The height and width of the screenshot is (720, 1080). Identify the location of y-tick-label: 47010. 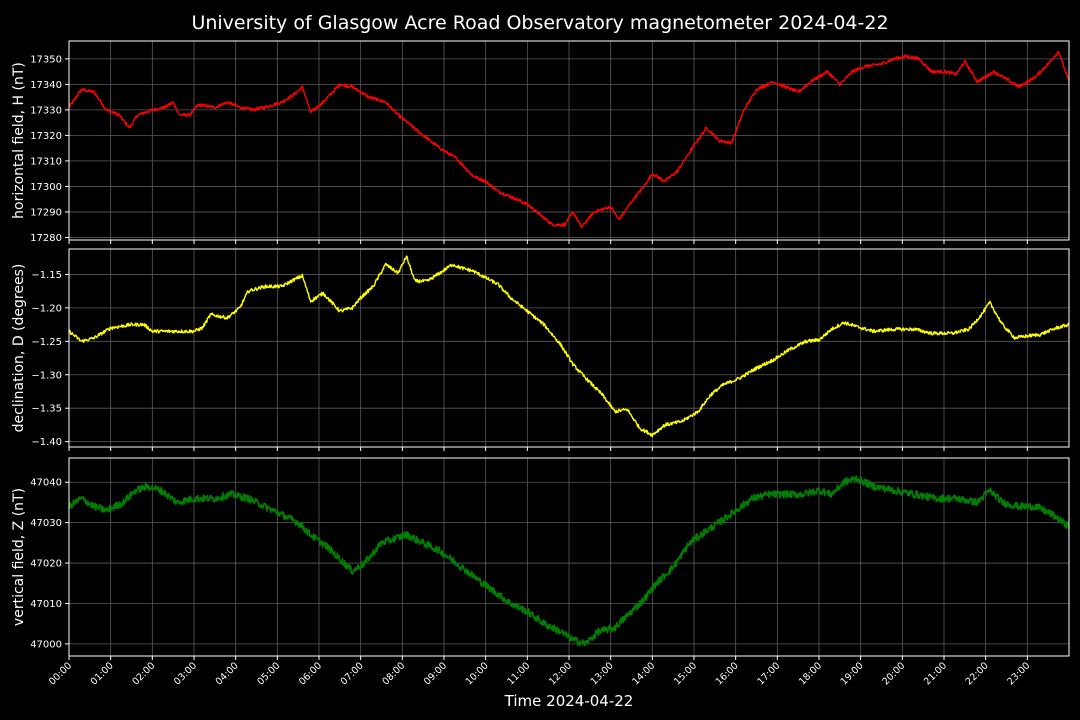
(46, 604).